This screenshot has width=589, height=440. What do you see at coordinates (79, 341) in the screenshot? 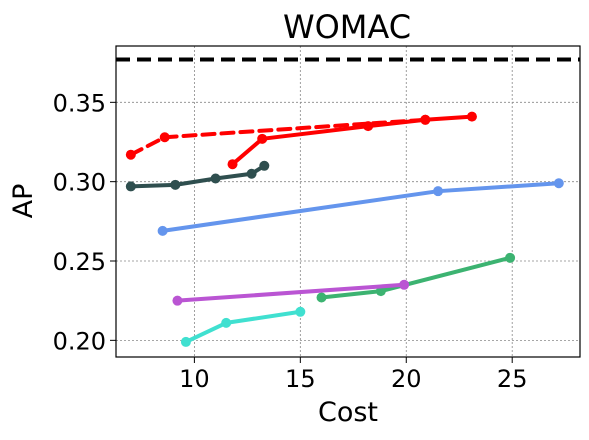
I see `y-tick-label: 0.20` at bounding box center [79, 341].